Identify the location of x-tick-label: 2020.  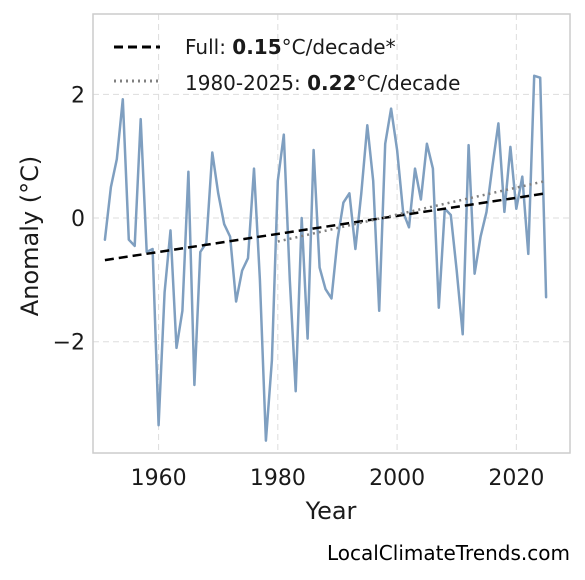
(516, 478).